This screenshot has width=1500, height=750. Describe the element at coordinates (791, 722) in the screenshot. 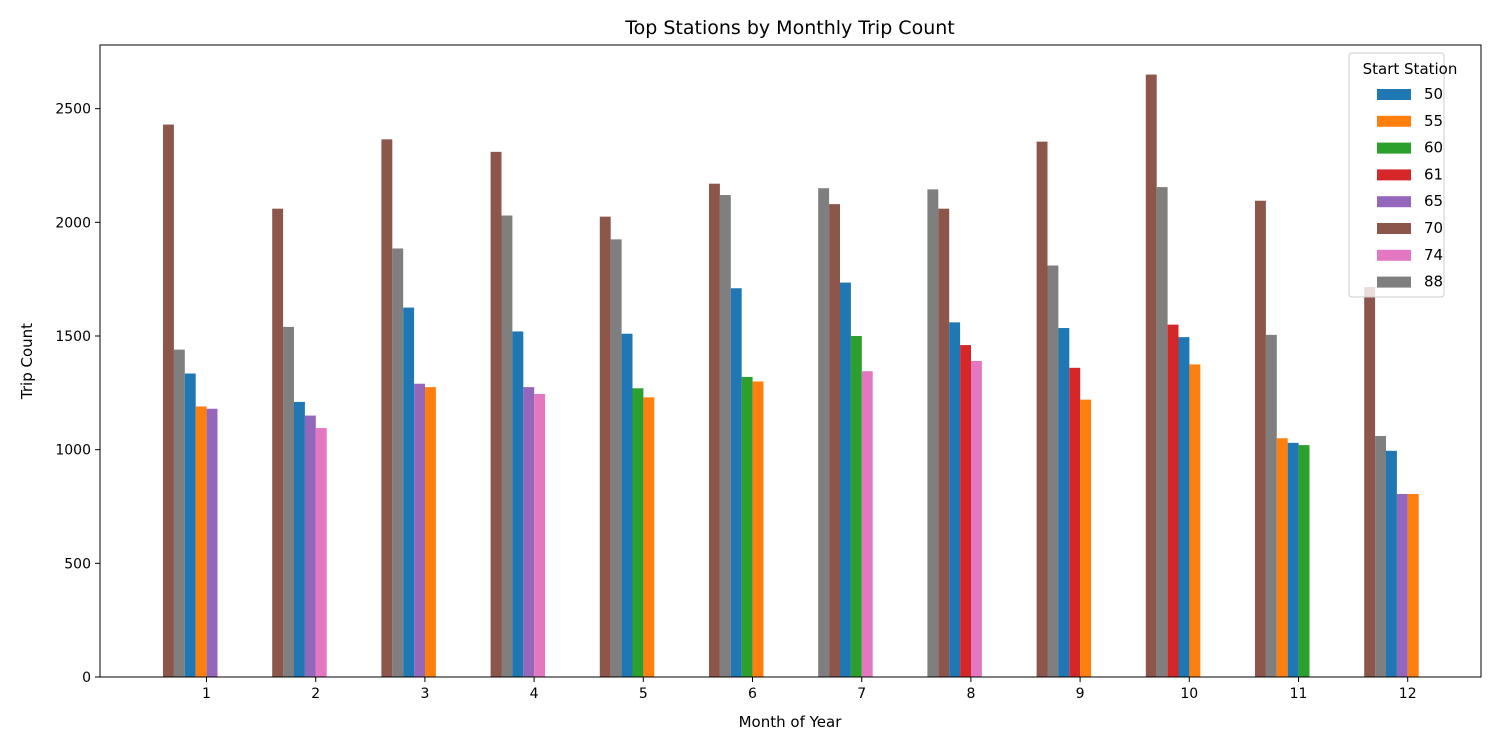

I see `x-axis-label: Month of Year` at that location.